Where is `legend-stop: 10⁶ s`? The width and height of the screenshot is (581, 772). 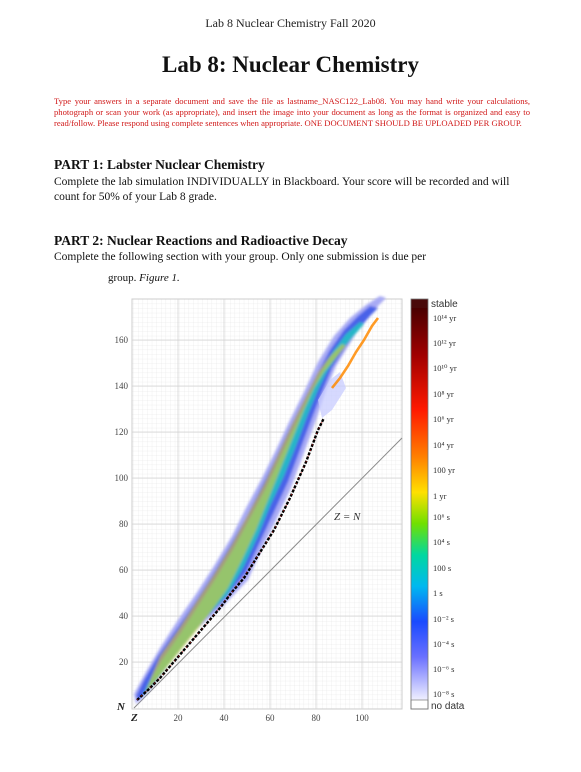 legend-stop: 10⁶ s is located at coordinates (441, 517).